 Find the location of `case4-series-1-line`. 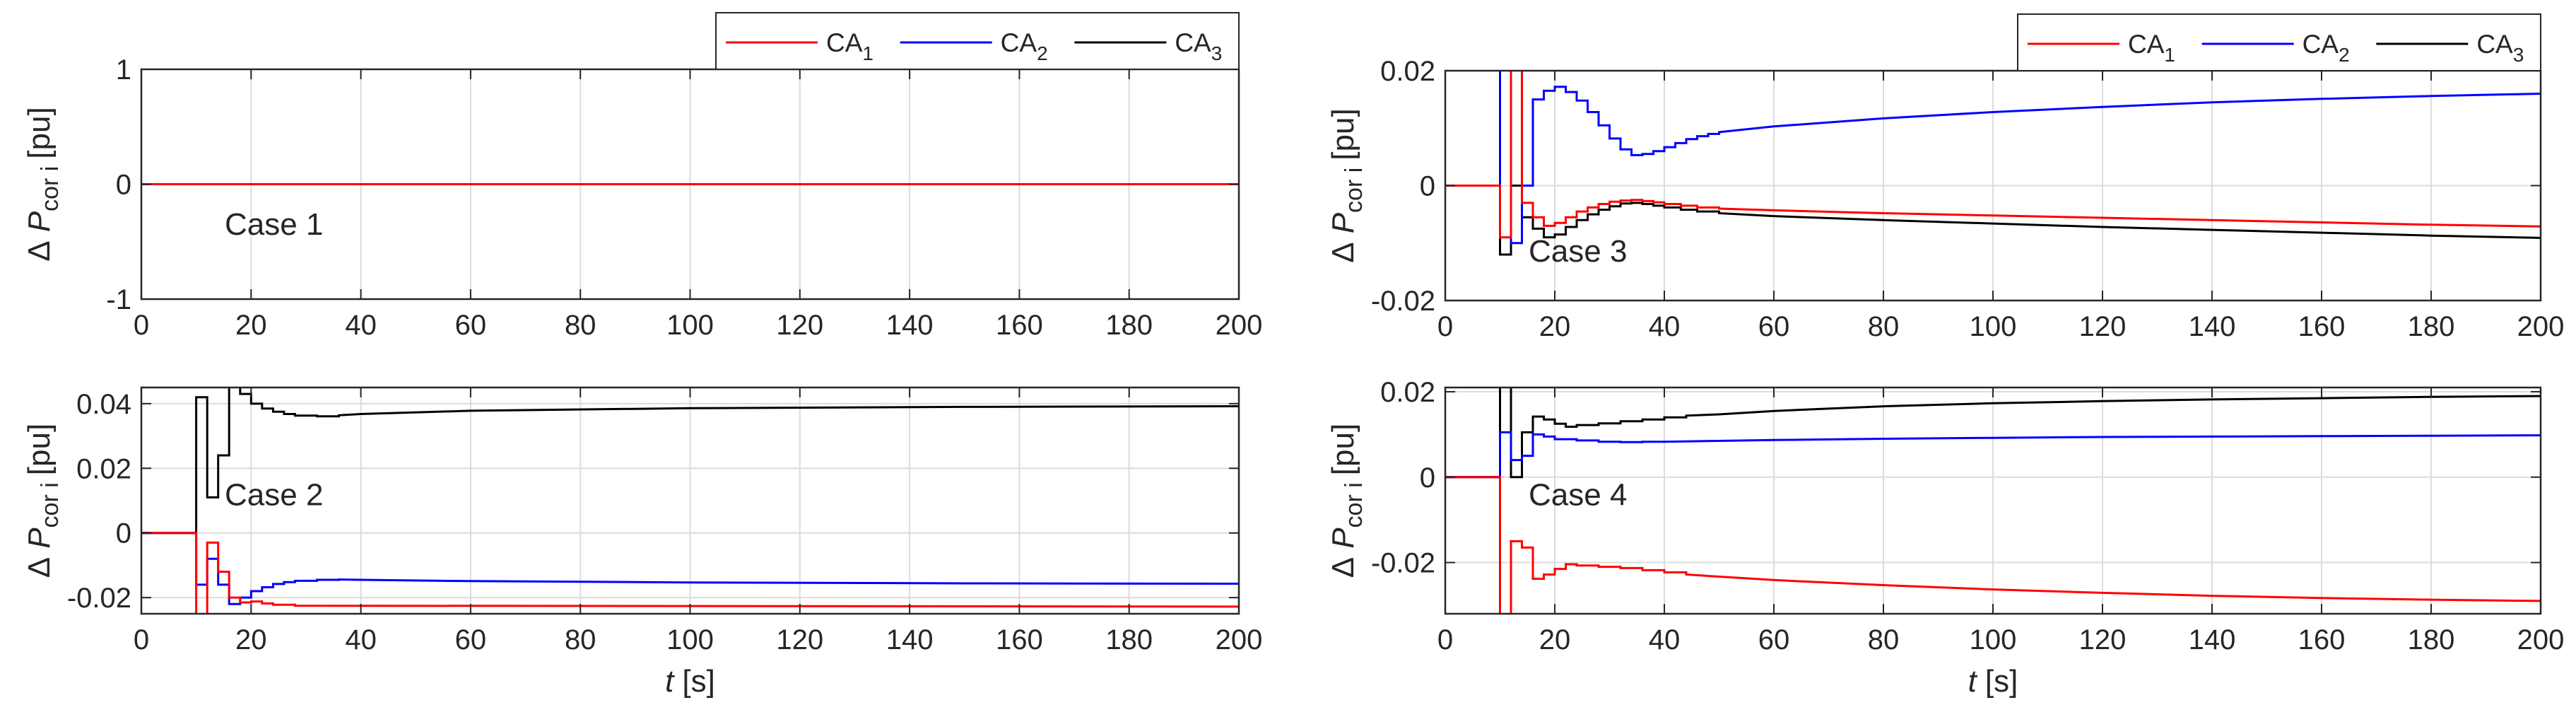

case4-series-1-line is located at coordinates (1993, 545).